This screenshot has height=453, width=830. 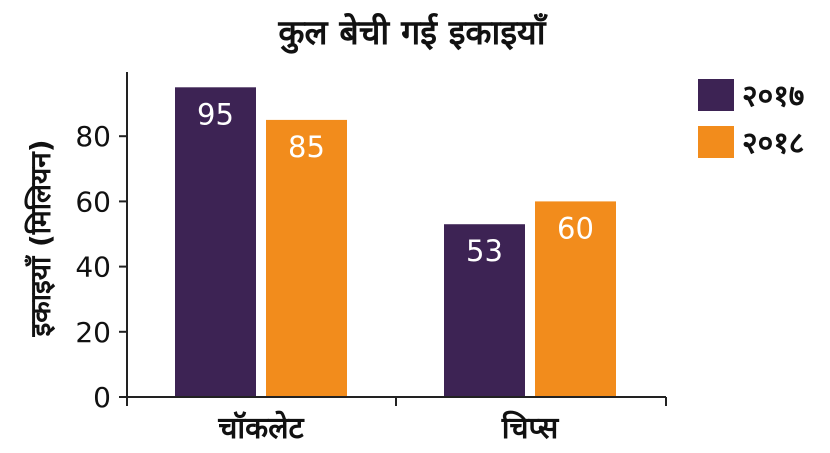 I want to click on y-tick-label: 0, so click(x=102, y=397).